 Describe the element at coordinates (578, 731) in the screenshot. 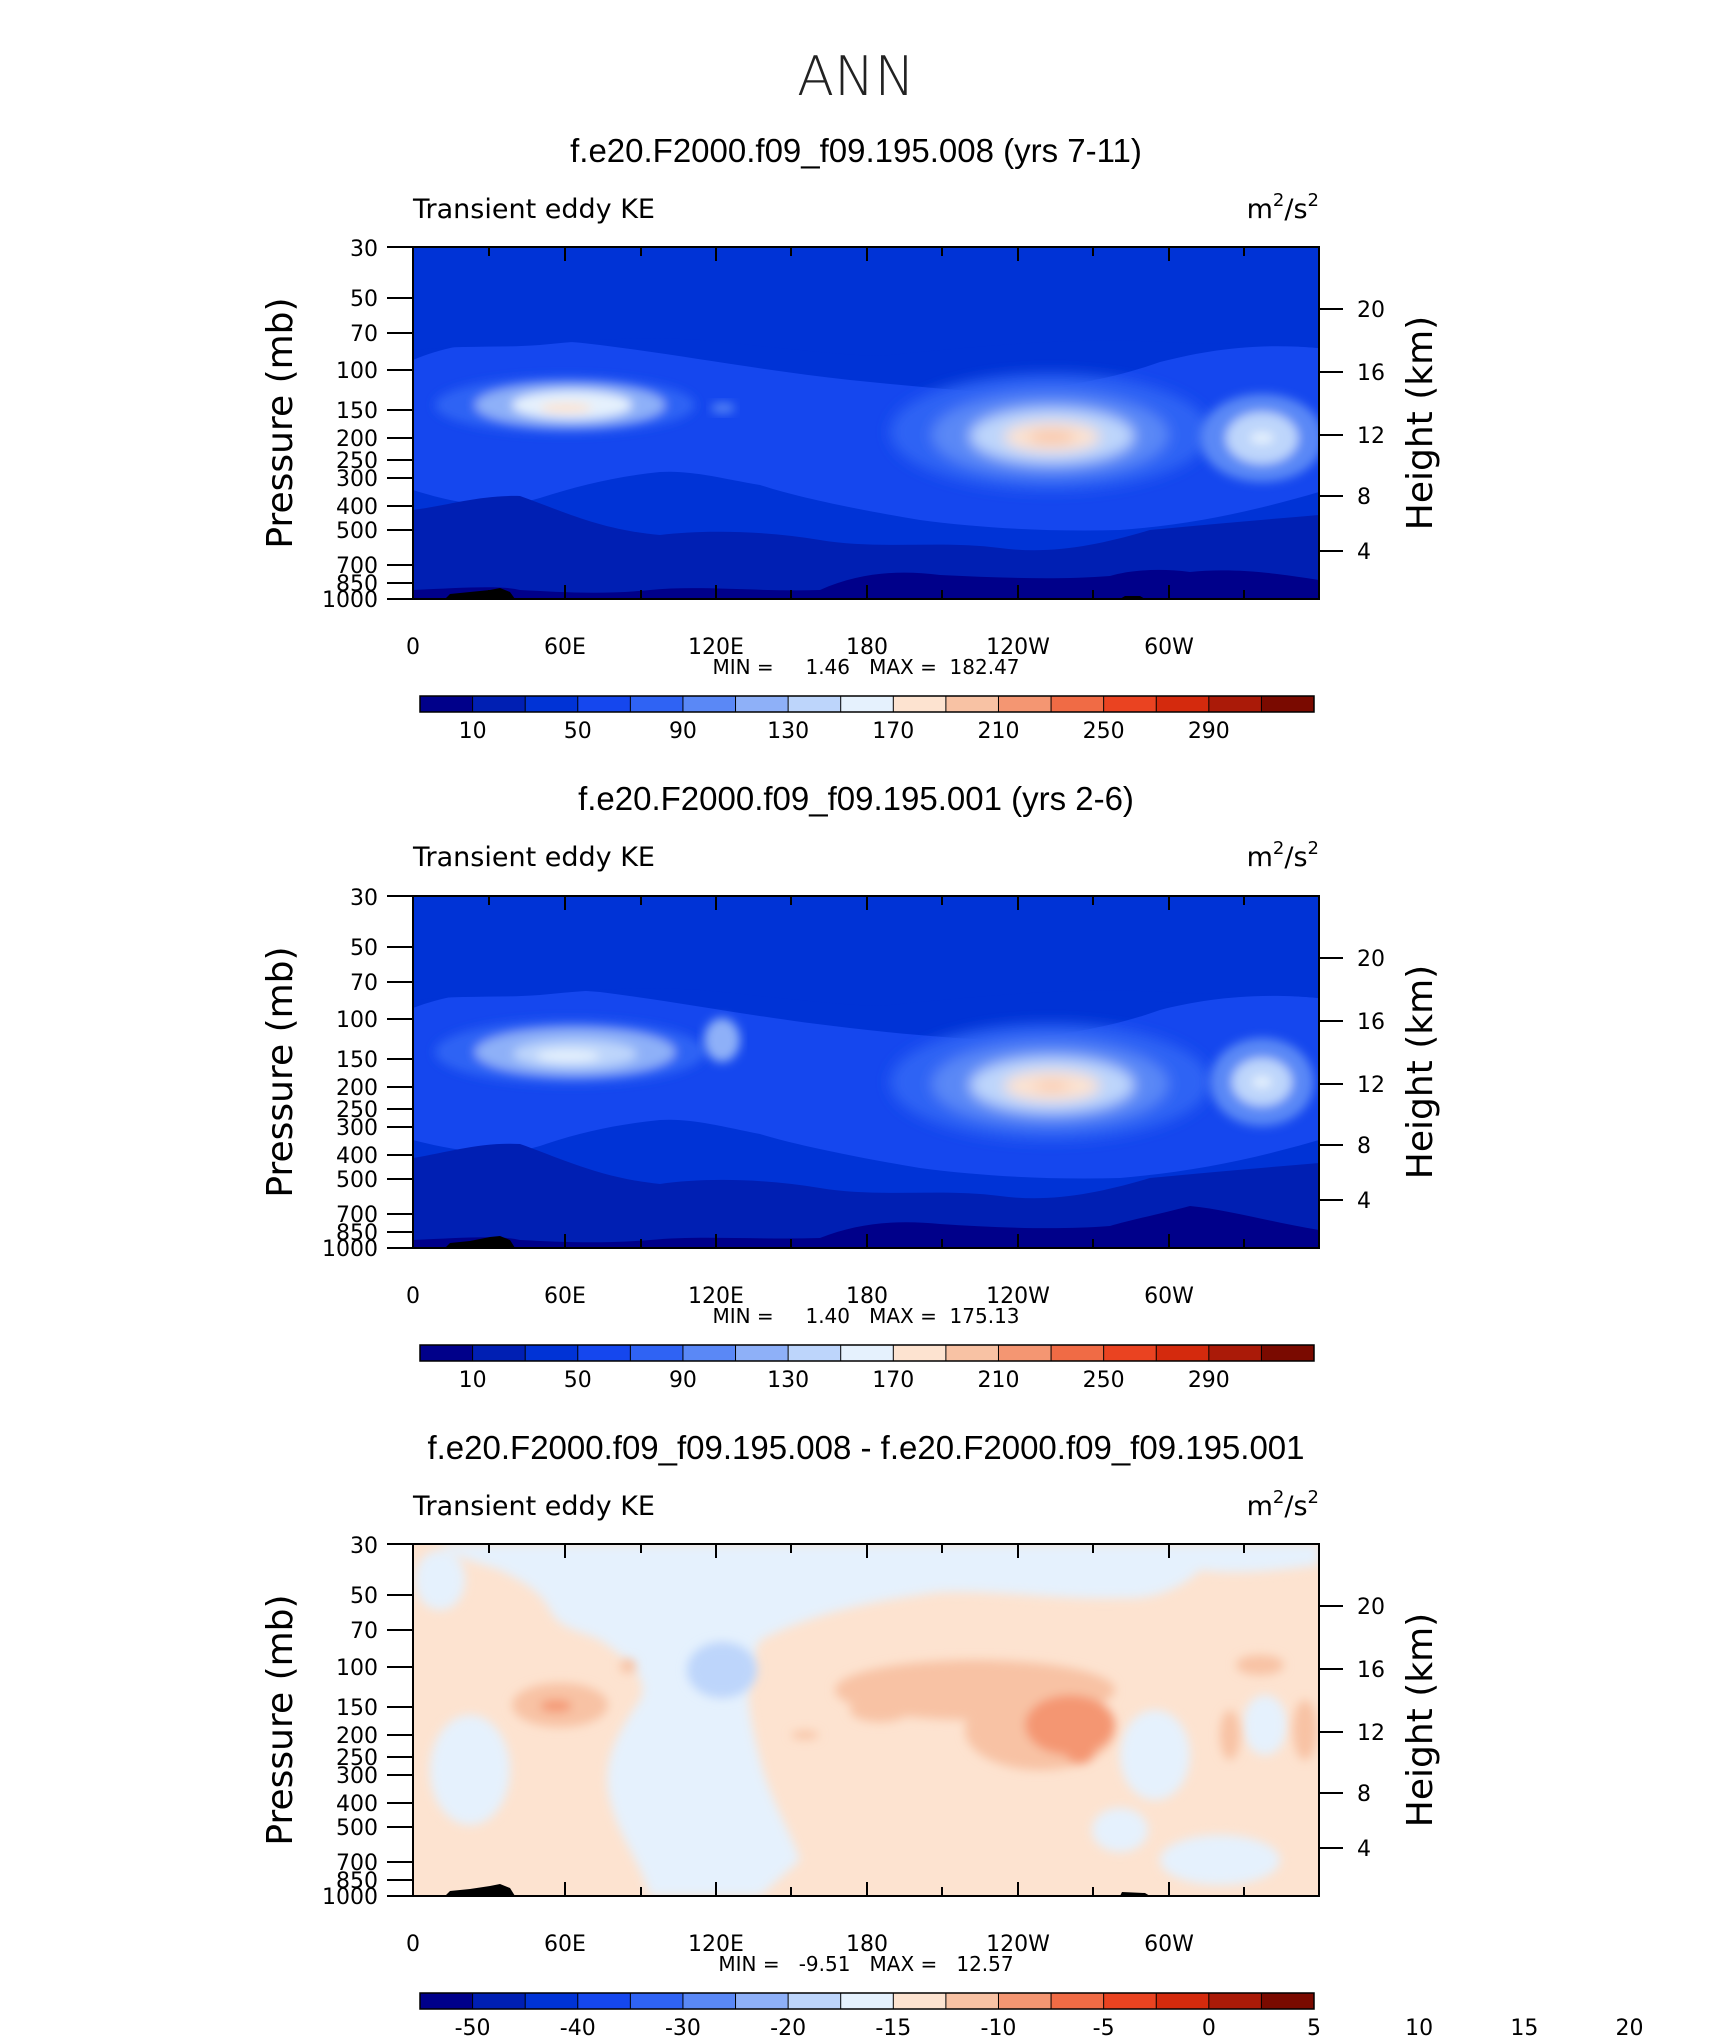

I see `colorbar-label: 50` at that location.